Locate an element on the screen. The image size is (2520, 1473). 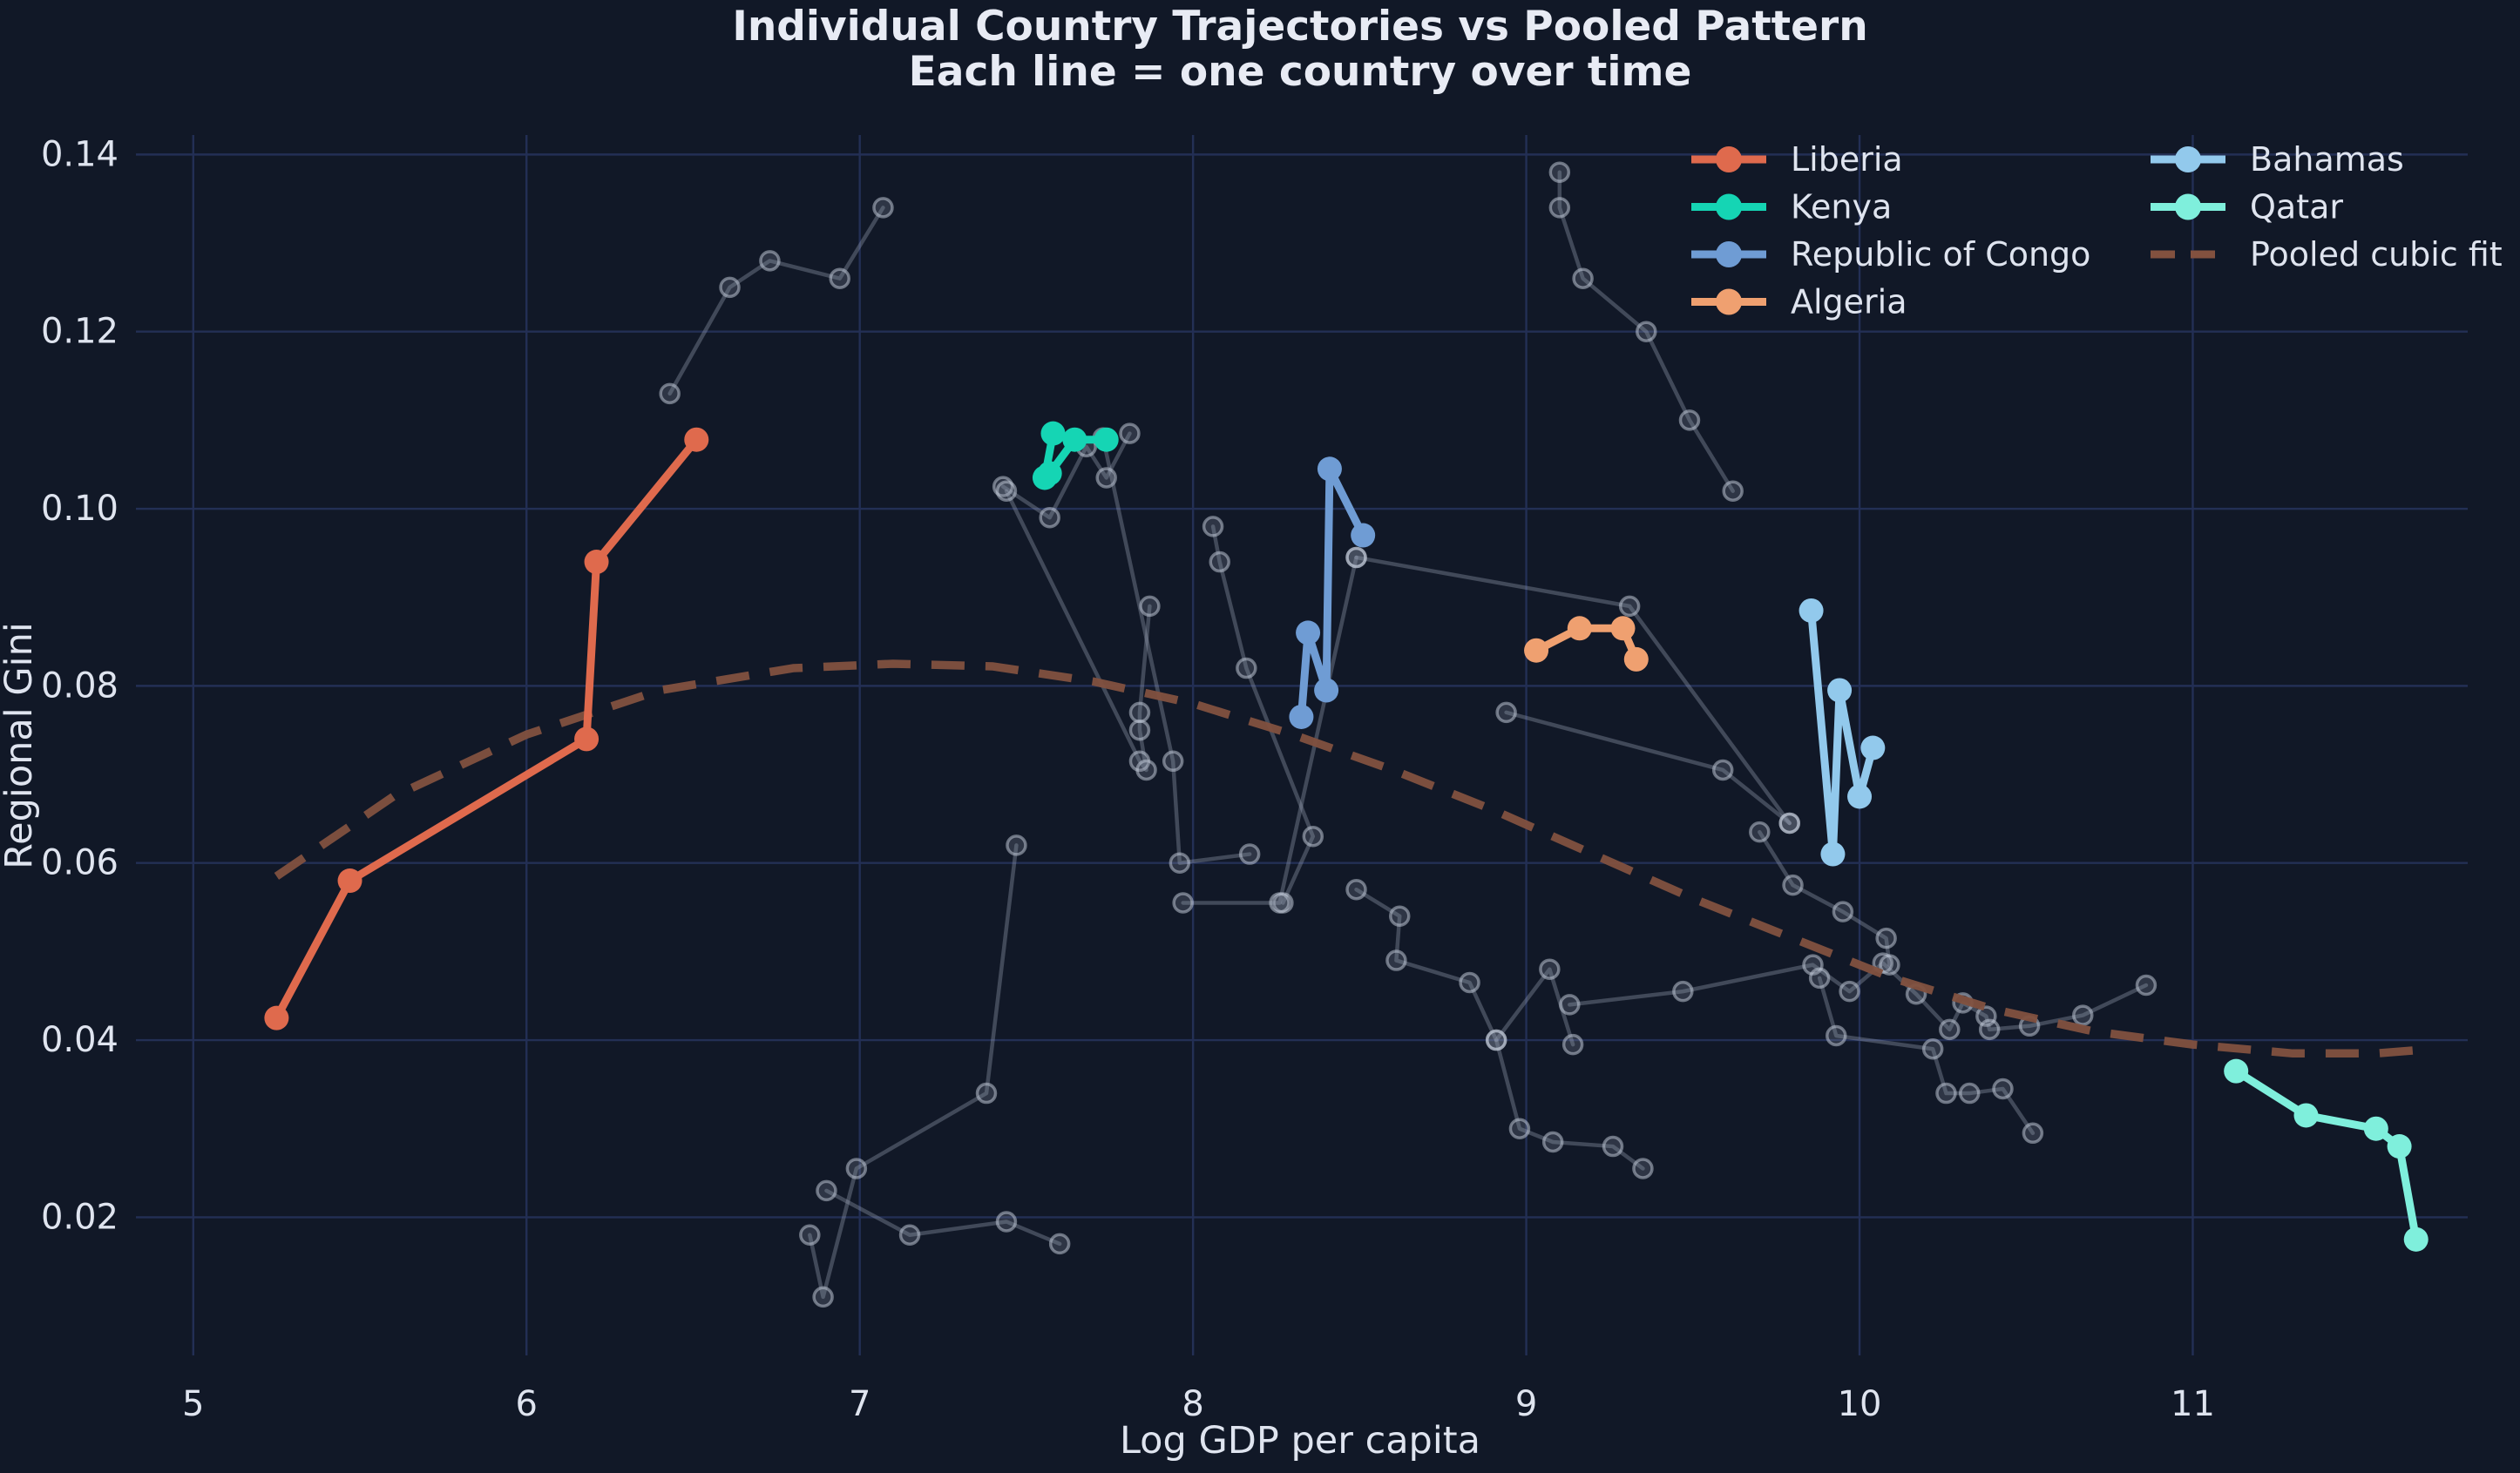
country-trajectory-algeria is located at coordinates (1586, 644).